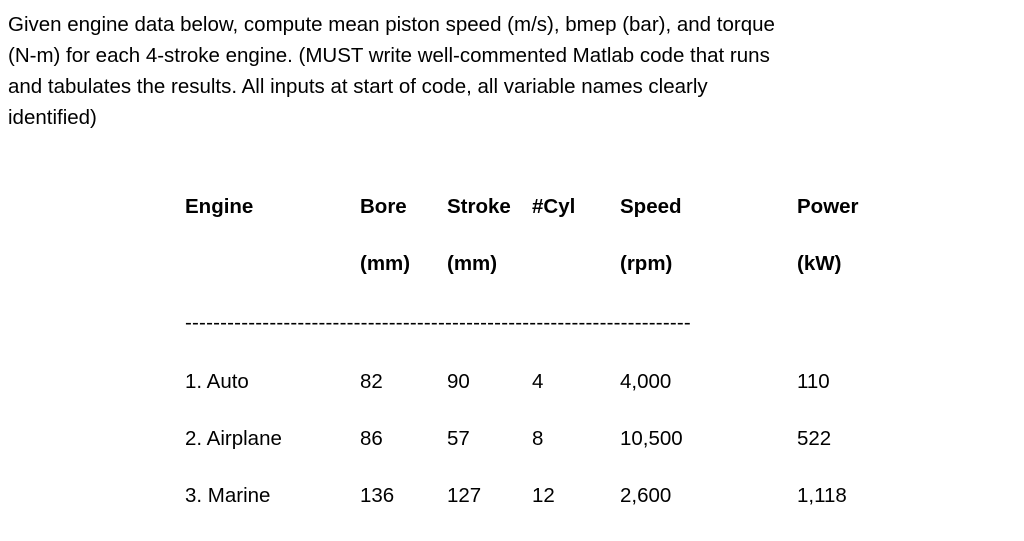 Image resolution: width=1024 pixels, height=541 pixels. Describe the element at coordinates (472, 263) in the screenshot. I see `unit-stroke: (mm)` at that location.